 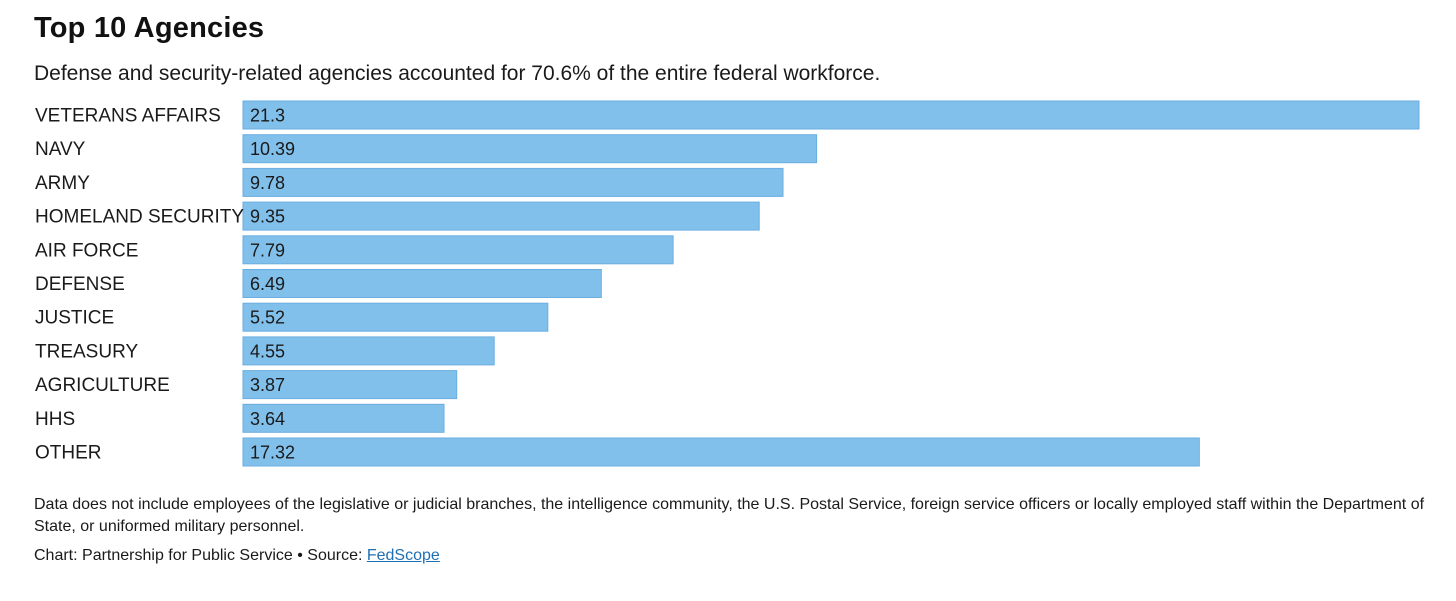 What do you see at coordinates (74, 318) in the screenshot?
I see `category-label: JUSTICE` at bounding box center [74, 318].